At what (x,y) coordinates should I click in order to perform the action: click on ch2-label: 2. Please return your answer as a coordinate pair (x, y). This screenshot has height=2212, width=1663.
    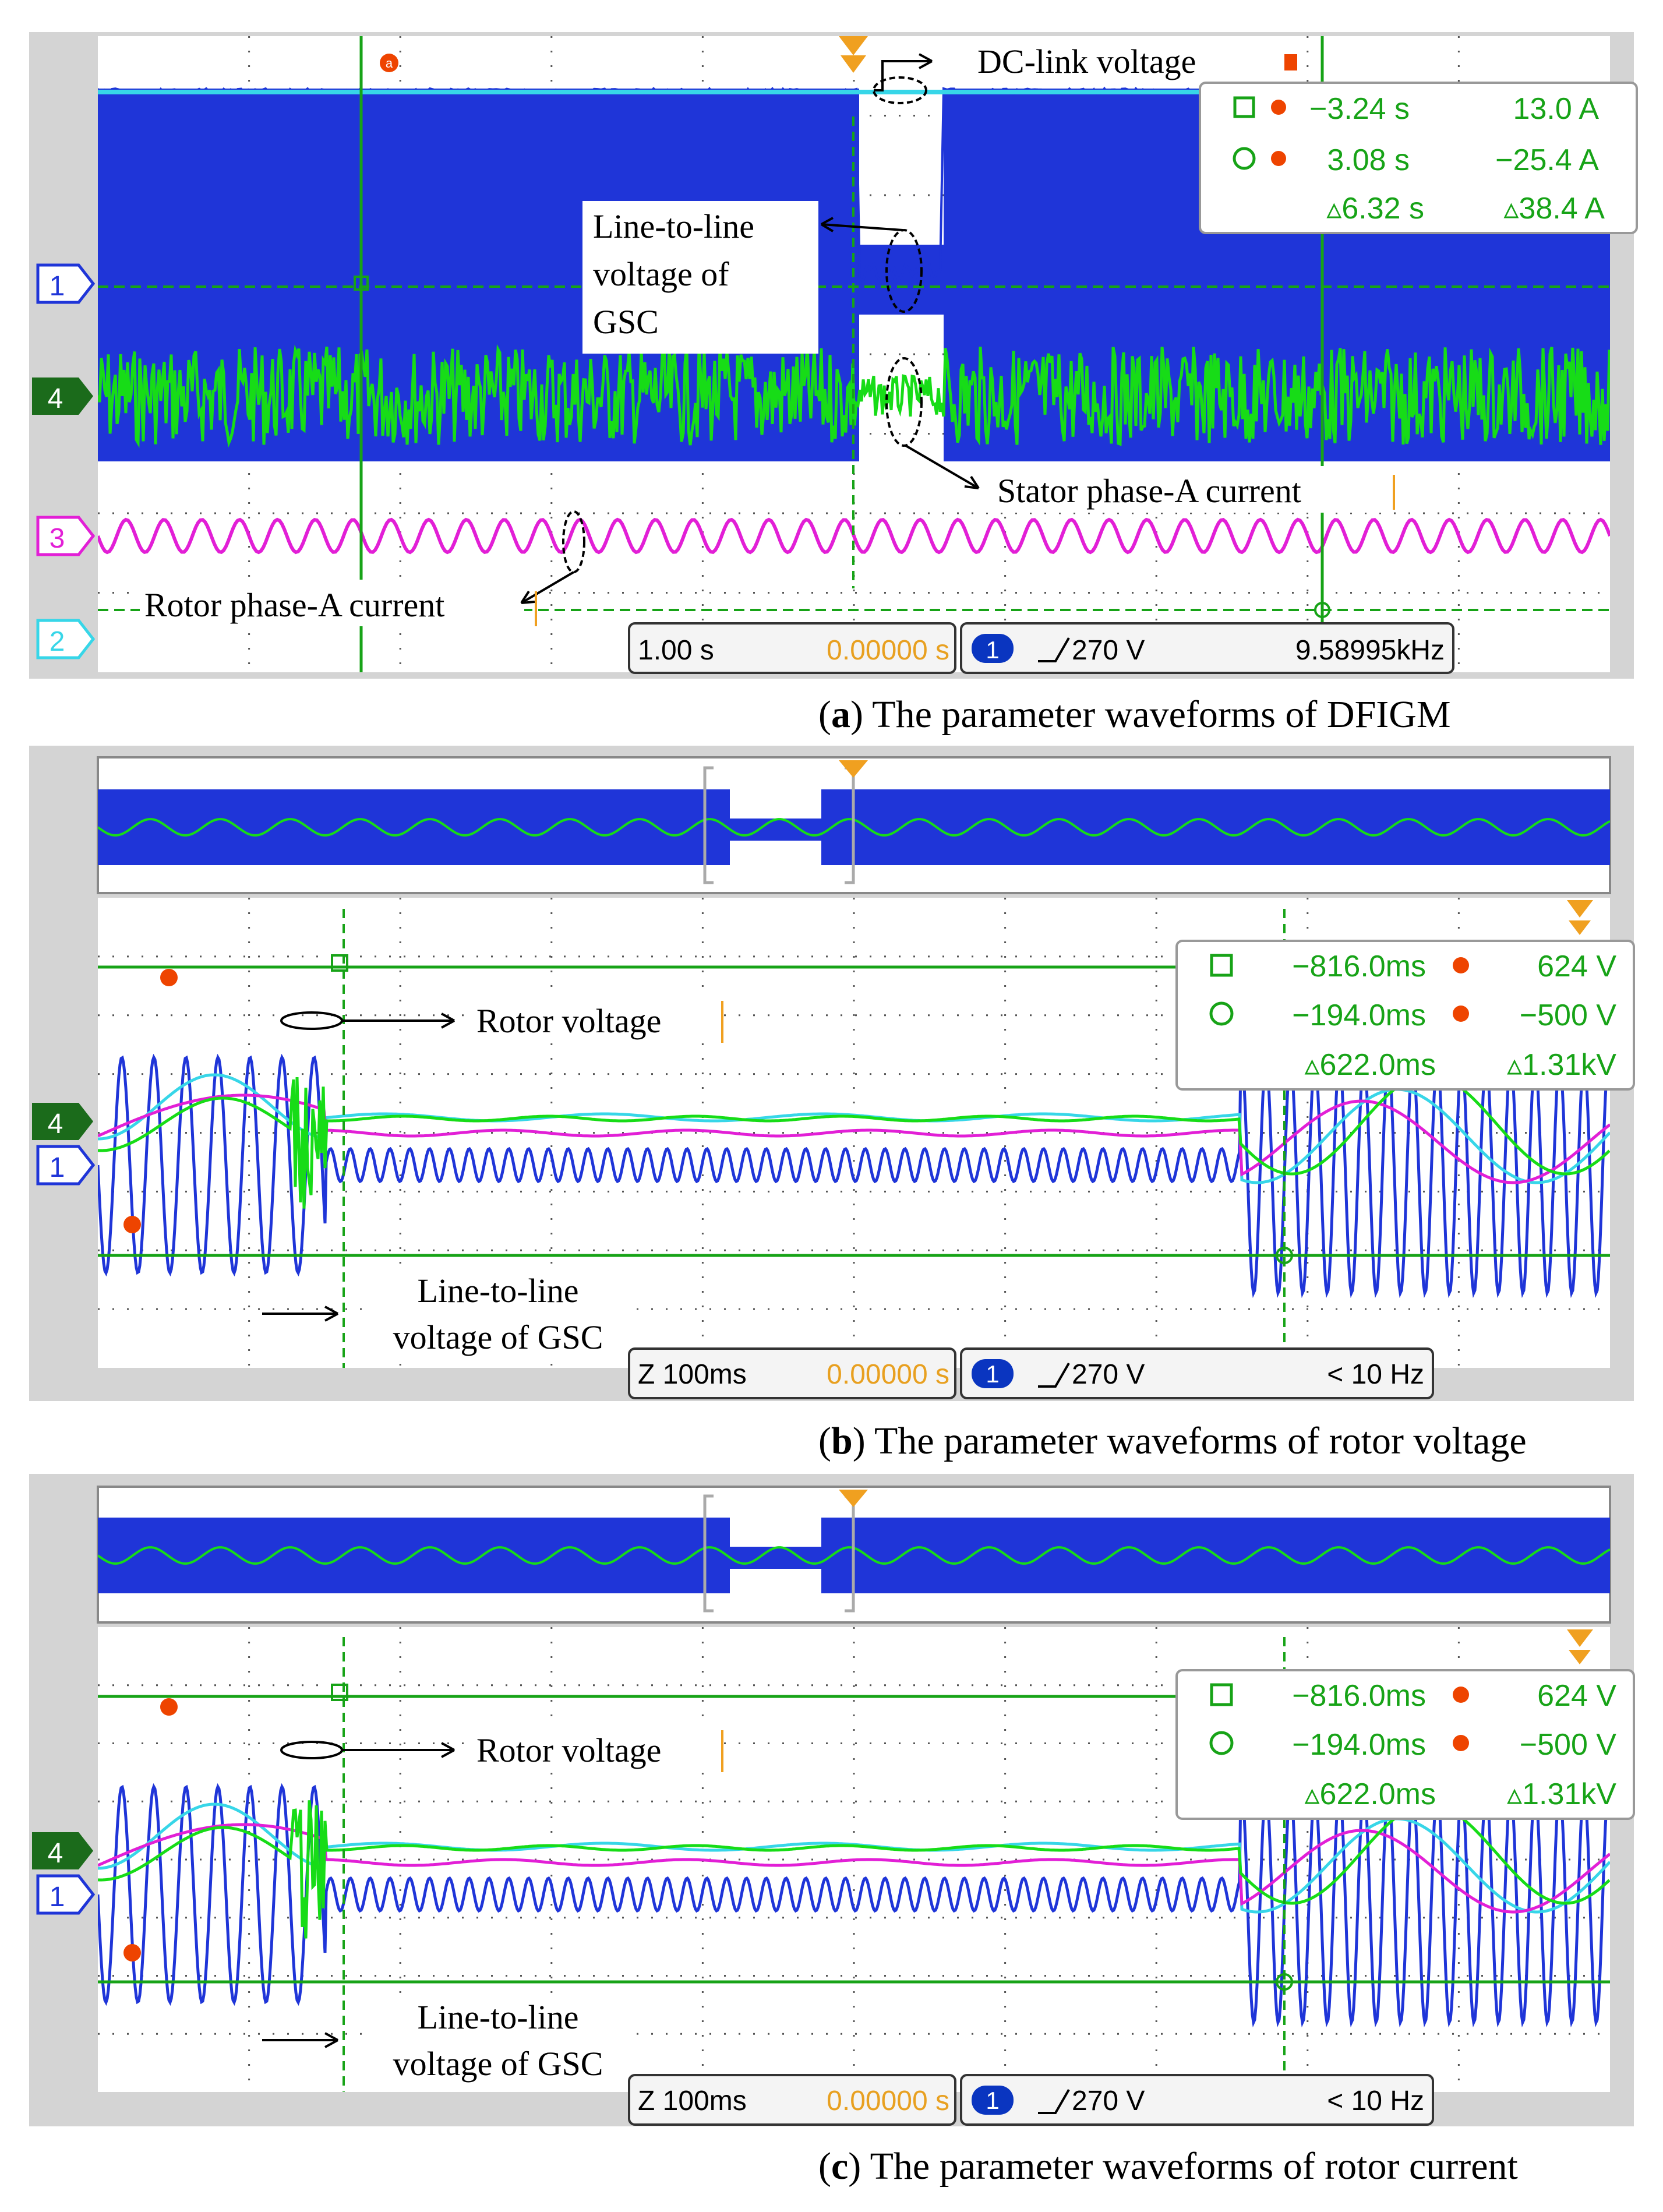
    Looking at the image, I should click on (57, 641).